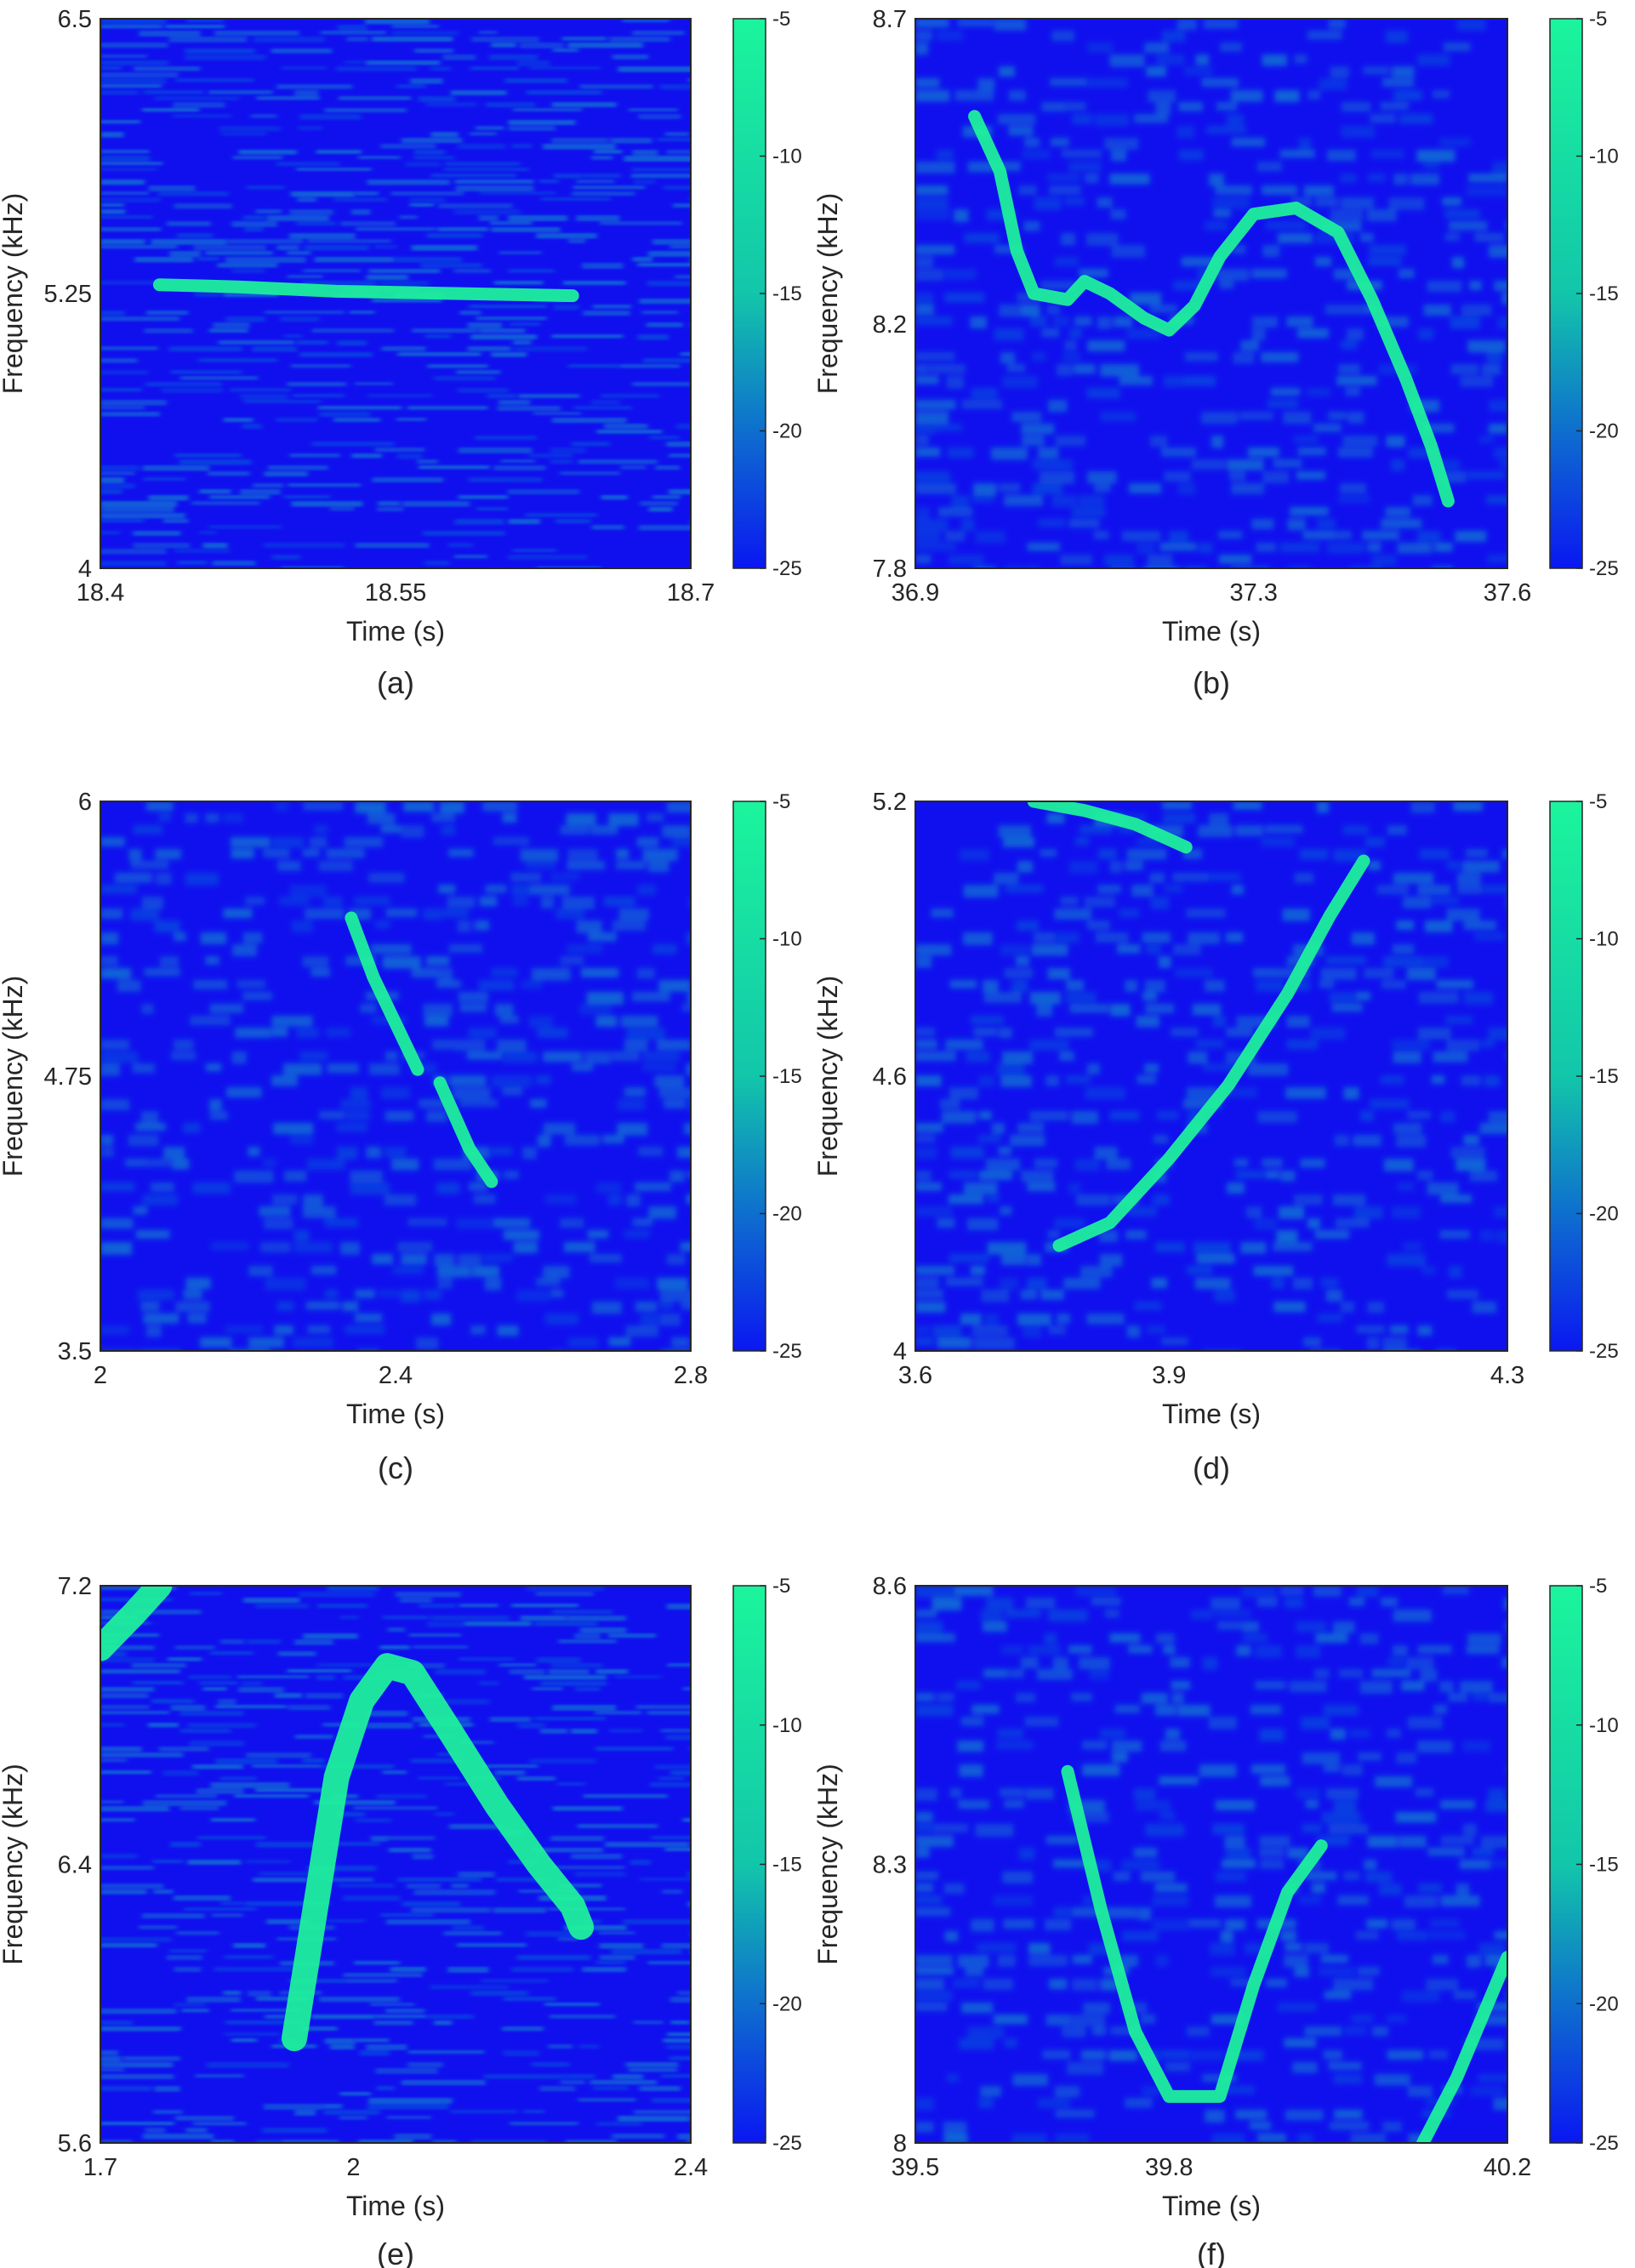 The image size is (1635, 2268). I want to click on x-tick-label: 18.4, so click(100, 593).